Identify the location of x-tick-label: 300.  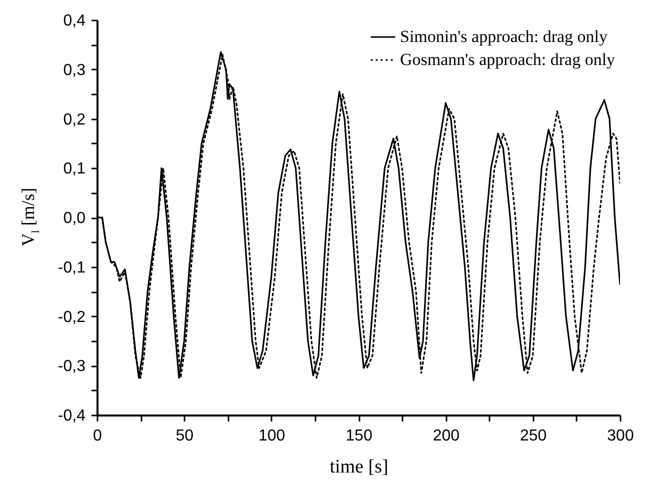
(620, 436).